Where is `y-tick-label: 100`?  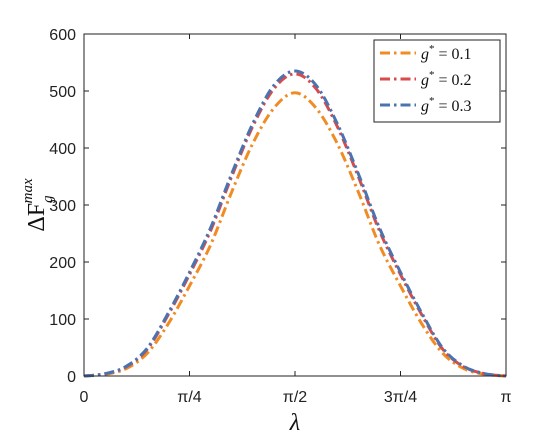
y-tick-label: 100 is located at coordinates (62, 320).